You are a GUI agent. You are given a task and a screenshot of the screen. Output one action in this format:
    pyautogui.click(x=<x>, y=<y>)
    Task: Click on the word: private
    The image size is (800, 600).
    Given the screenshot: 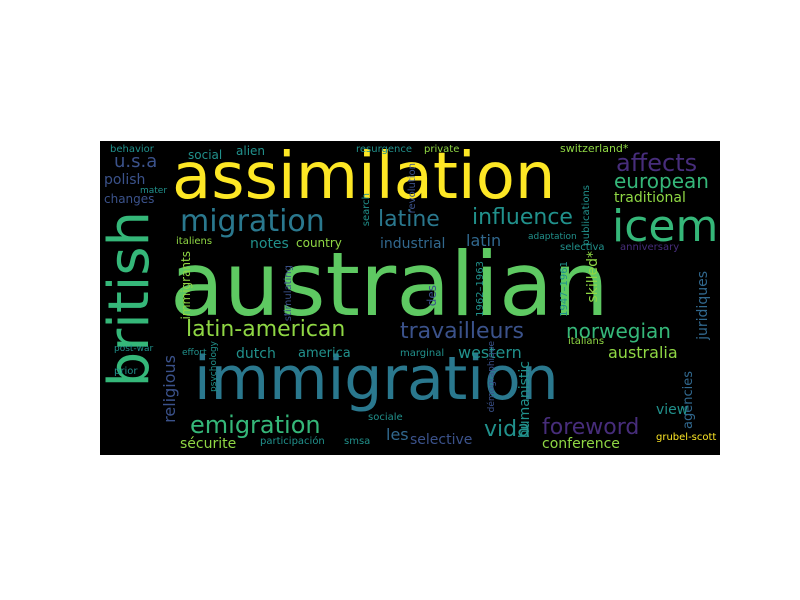 What is the action you would take?
    pyautogui.click(x=442, y=149)
    